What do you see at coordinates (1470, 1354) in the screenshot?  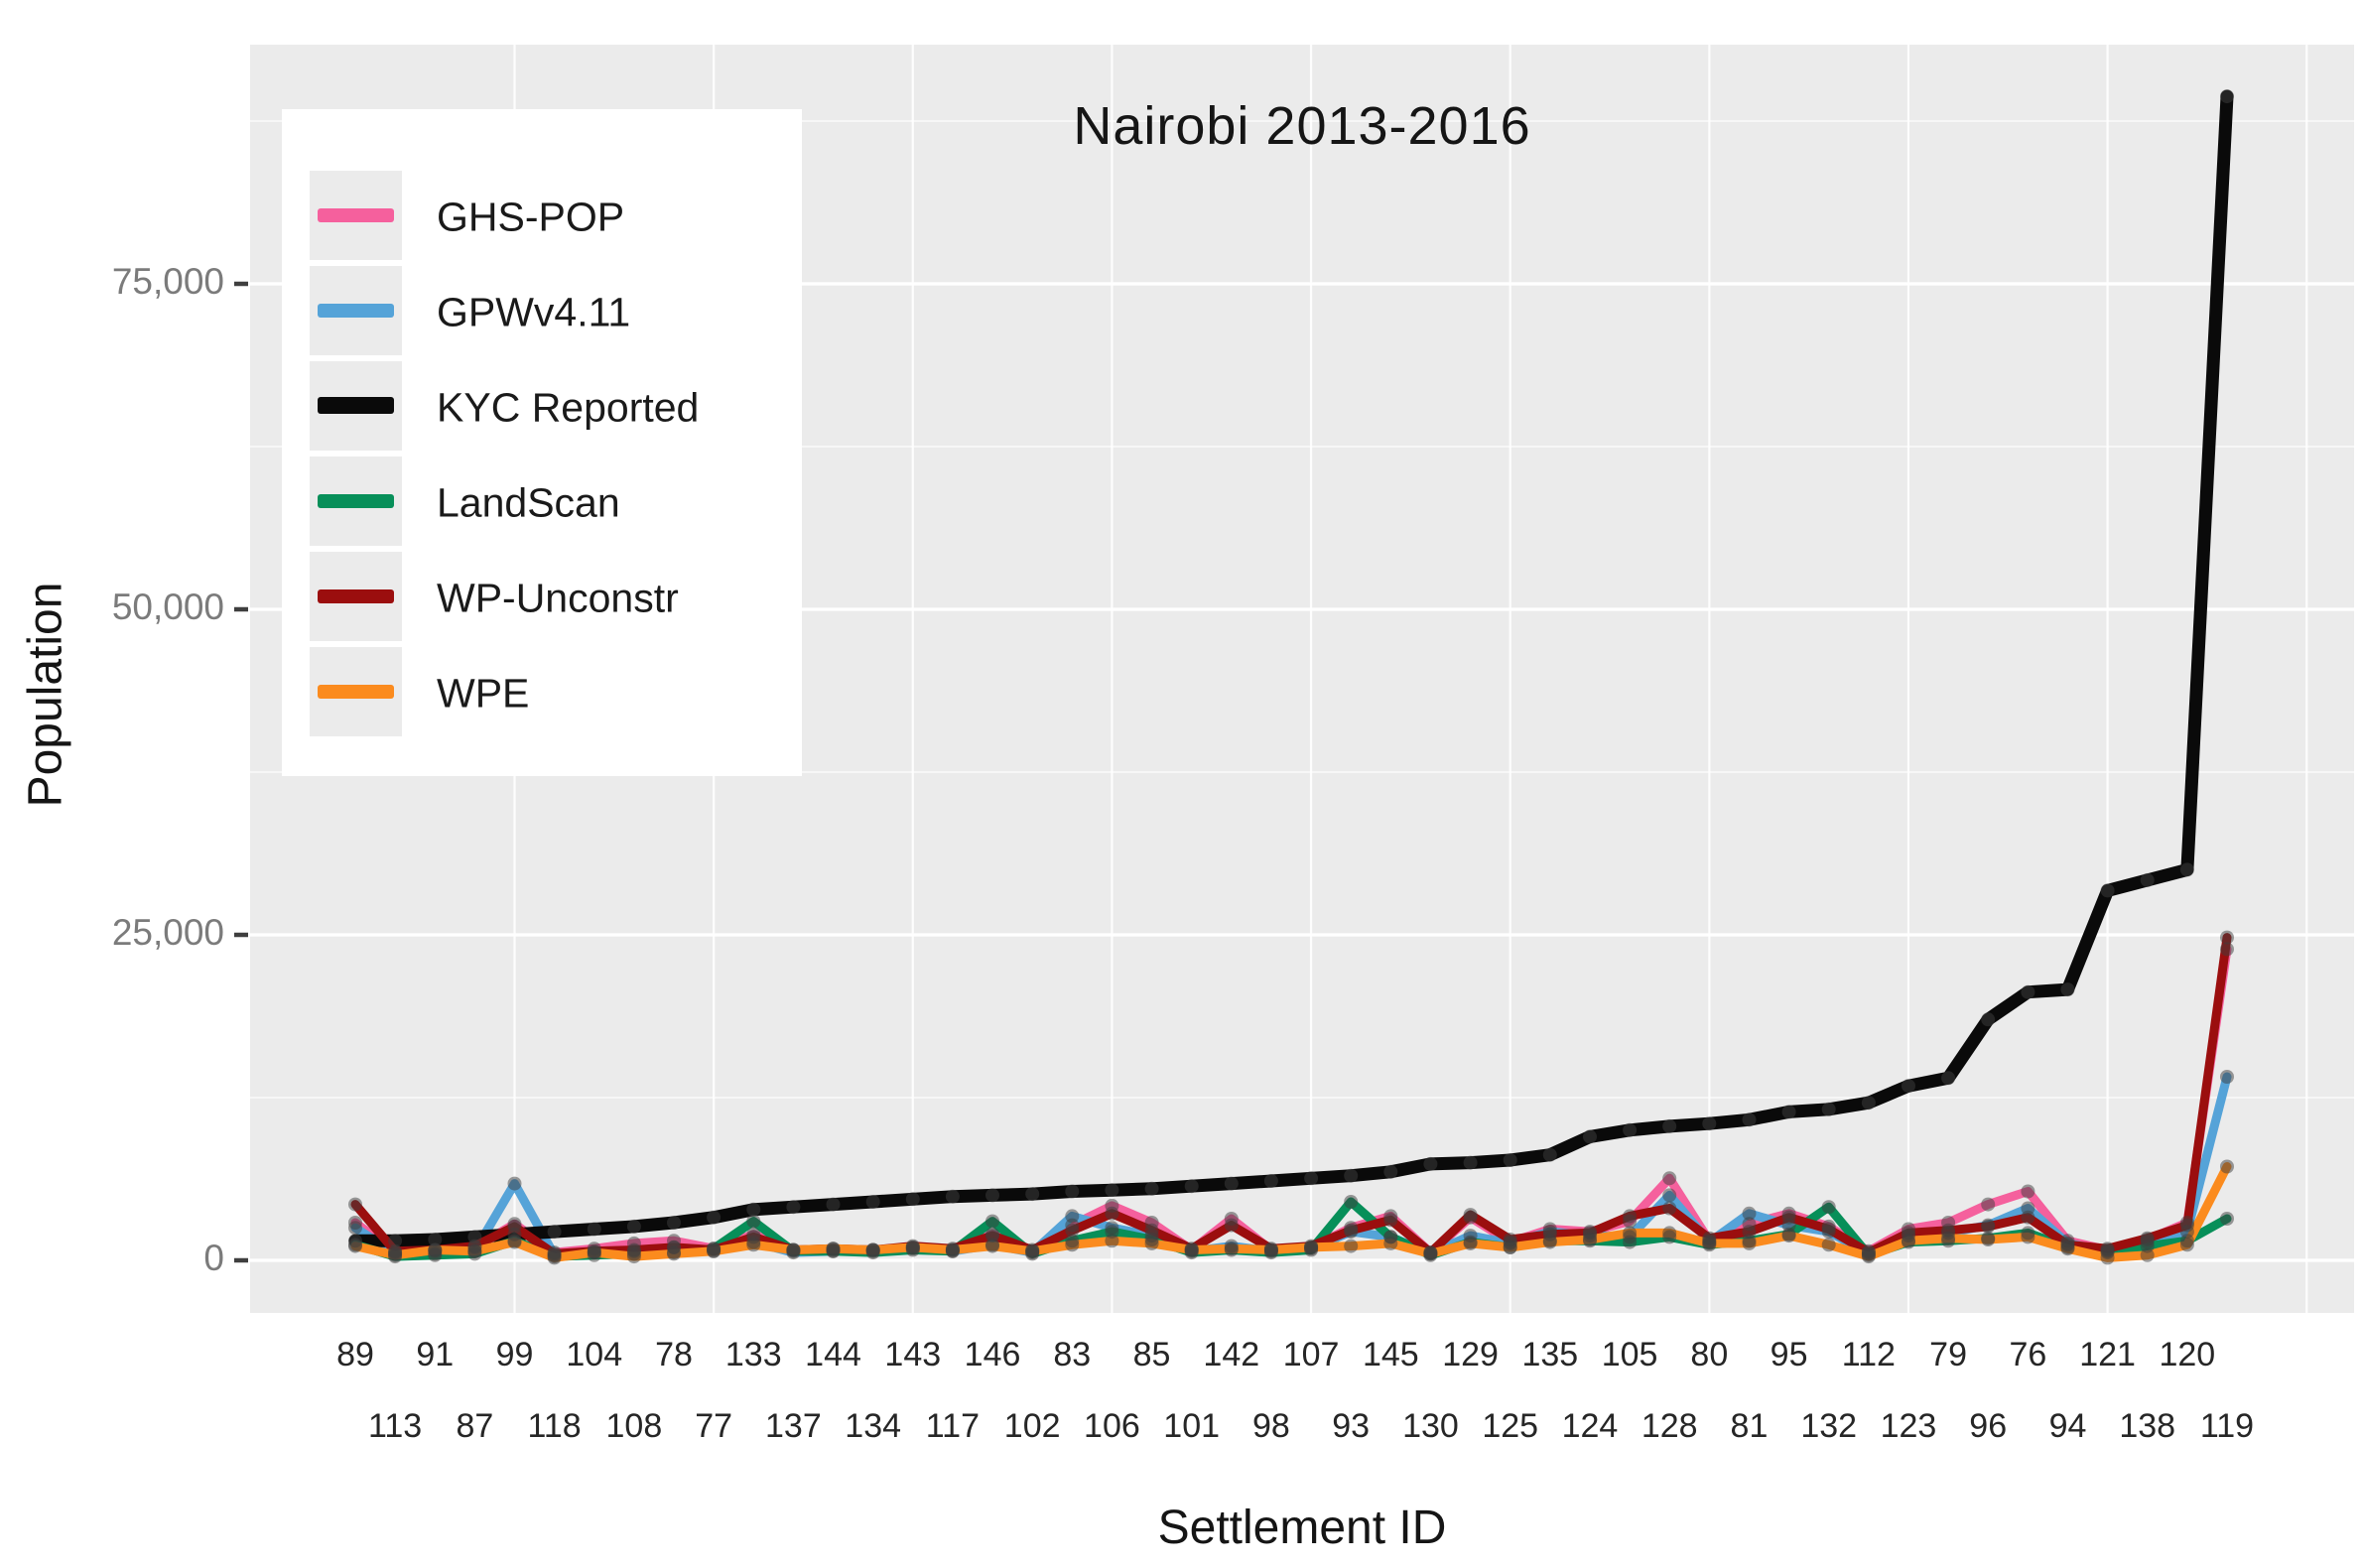 I see `x-category-label: 129` at bounding box center [1470, 1354].